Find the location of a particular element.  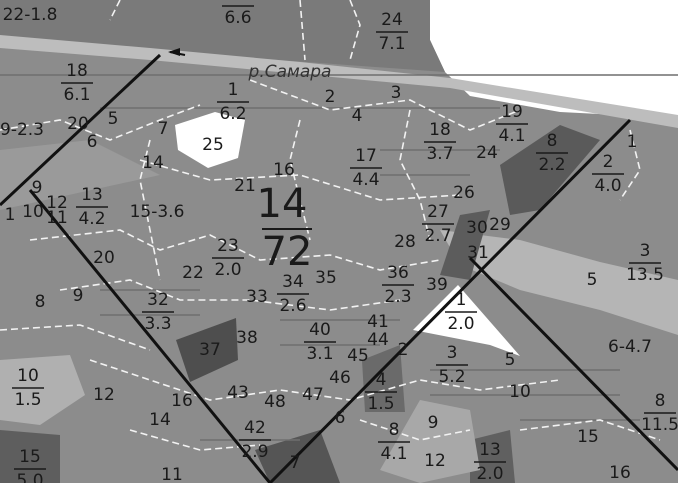

fraction-top: 2 is located at coordinates (608, 162).